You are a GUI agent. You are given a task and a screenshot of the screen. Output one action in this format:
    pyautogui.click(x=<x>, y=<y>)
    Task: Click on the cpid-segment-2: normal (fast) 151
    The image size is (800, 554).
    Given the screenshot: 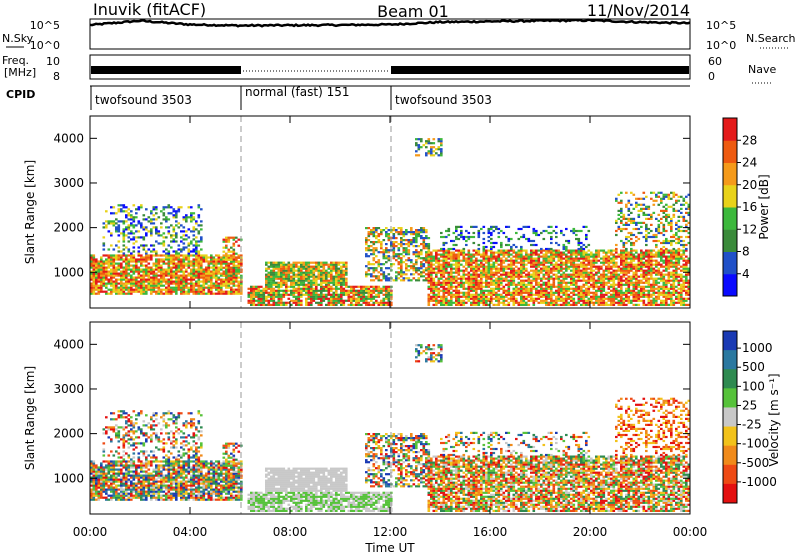 What is the action you would take?
    pyautogui.click(x=297, y=92)
    